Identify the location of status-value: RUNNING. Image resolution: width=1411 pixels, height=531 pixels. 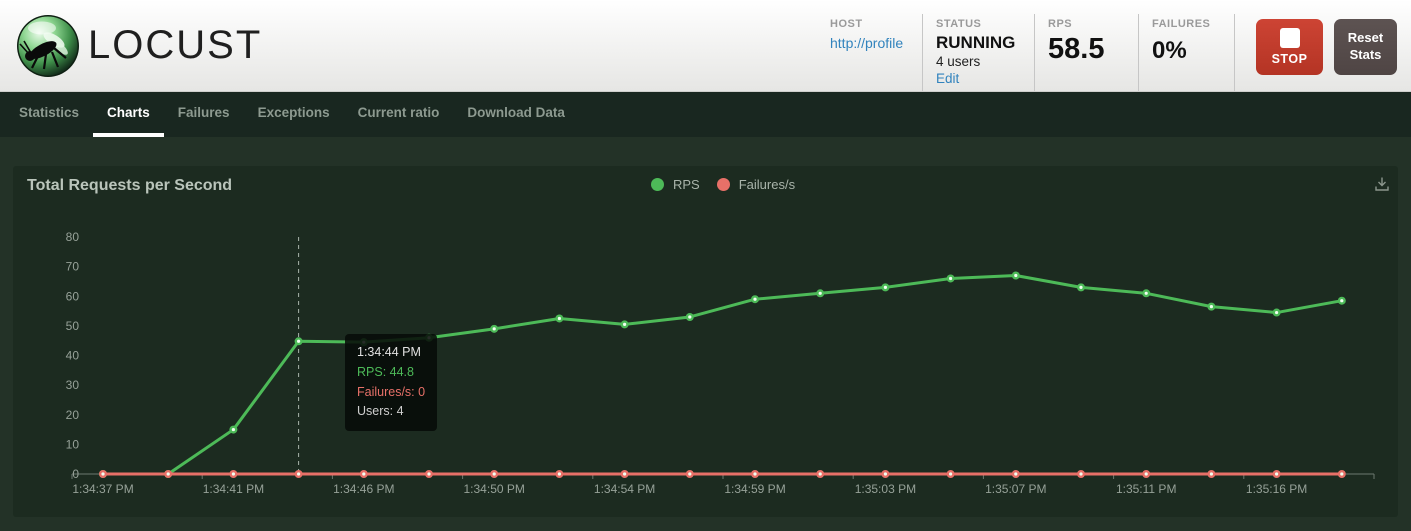
(976, 42).